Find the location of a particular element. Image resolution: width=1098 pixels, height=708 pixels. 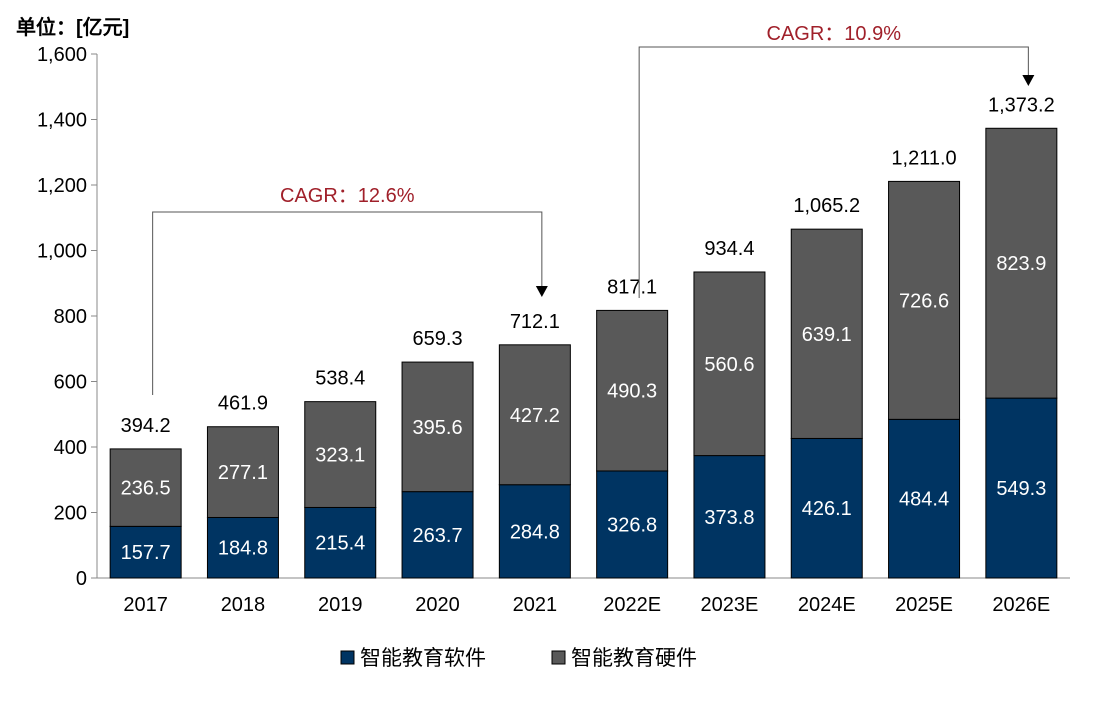

y-tick-label: 1,600 is located at coordinates (62, 55).